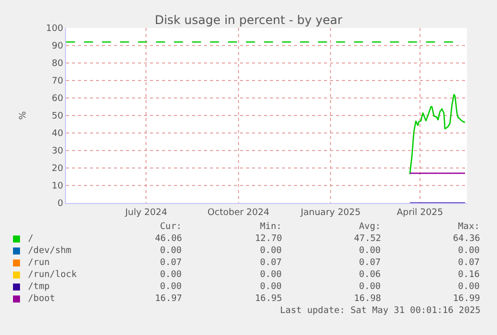 Image resolution: width=497 pixels, height=335 pixels. Describe the element at coordinates (58, 187) in the screenshot. I see `y-tick-label: 10` at that location.